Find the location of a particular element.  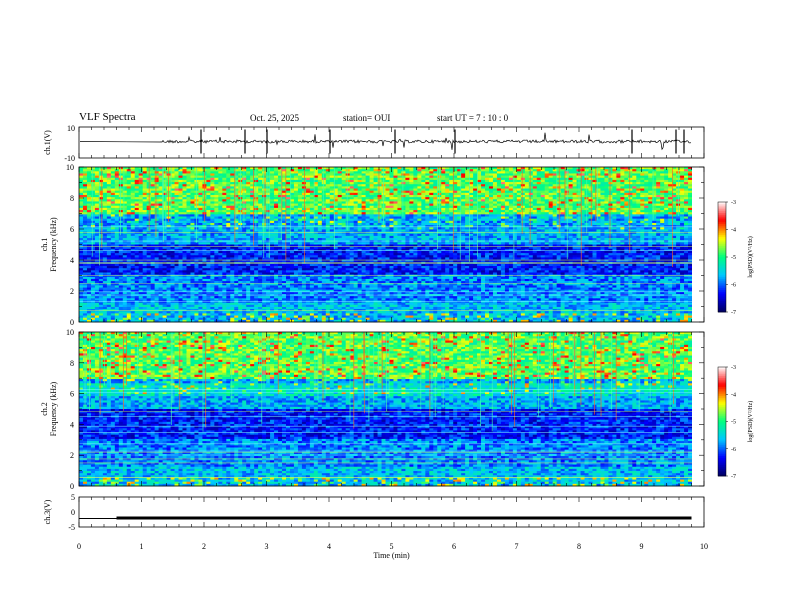

ch1-ylabel: ch.1(V) is located at coordinates (47, 142).